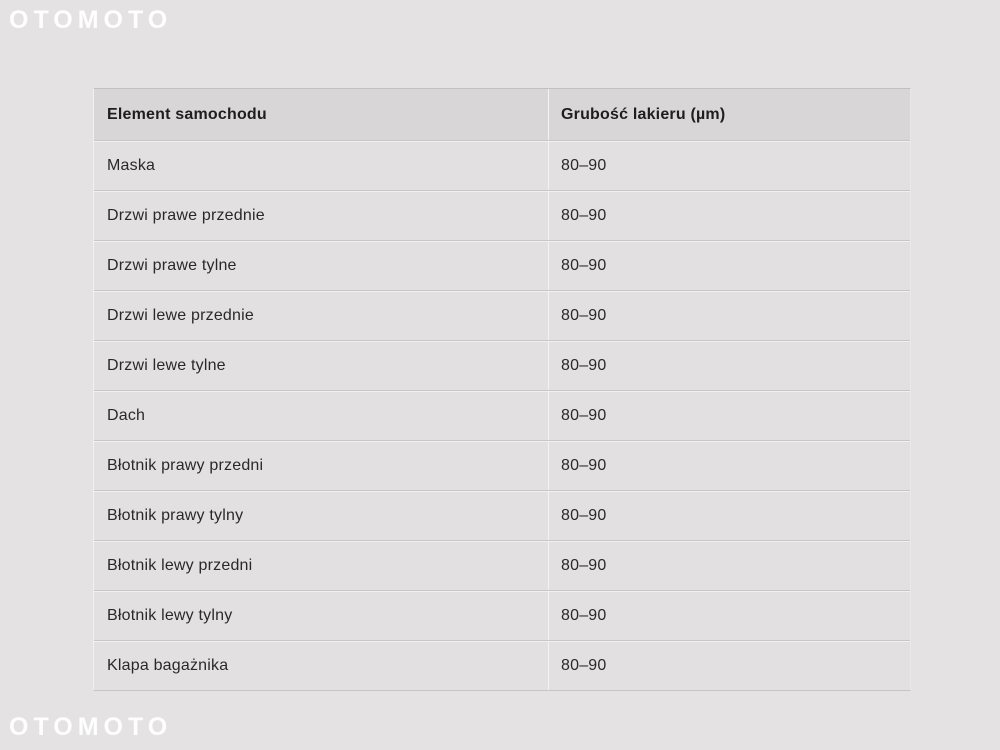 The height and width of the screenshot is (750, 1000). What do you see at coordinates (180, 315) in the screenshot?
I see `element-cell: Drzwi lewe przednie` at bounding box center [180, 315].